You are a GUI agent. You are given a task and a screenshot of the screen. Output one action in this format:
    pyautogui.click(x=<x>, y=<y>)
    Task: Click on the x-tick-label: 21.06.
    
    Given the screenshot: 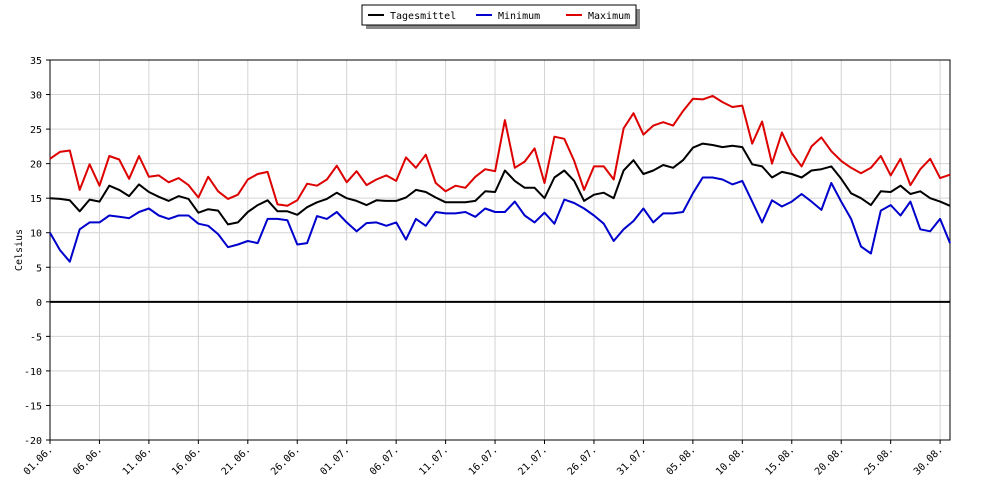 What is the action you would take?
    pyautogui.click(x=236, y=460)
    